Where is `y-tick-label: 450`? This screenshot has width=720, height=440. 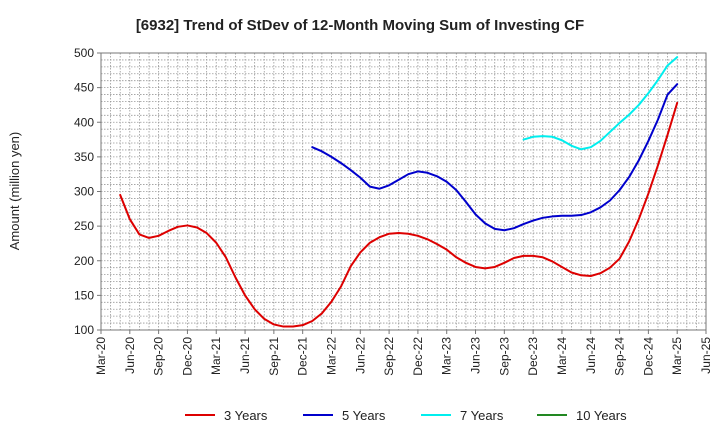 y-tick-label: 450 is located at coordinates (84, 88).